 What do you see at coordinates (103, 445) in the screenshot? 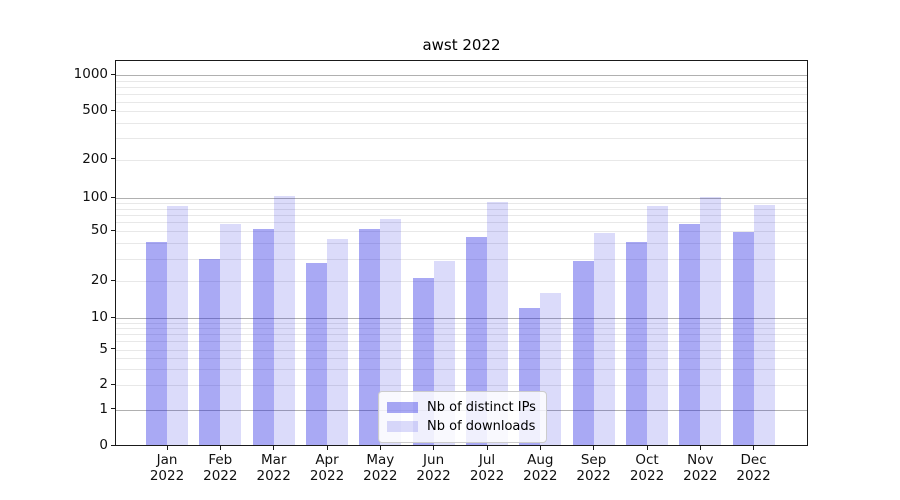
I see `y-tick-label: 0` at bounding box center [103, 445].